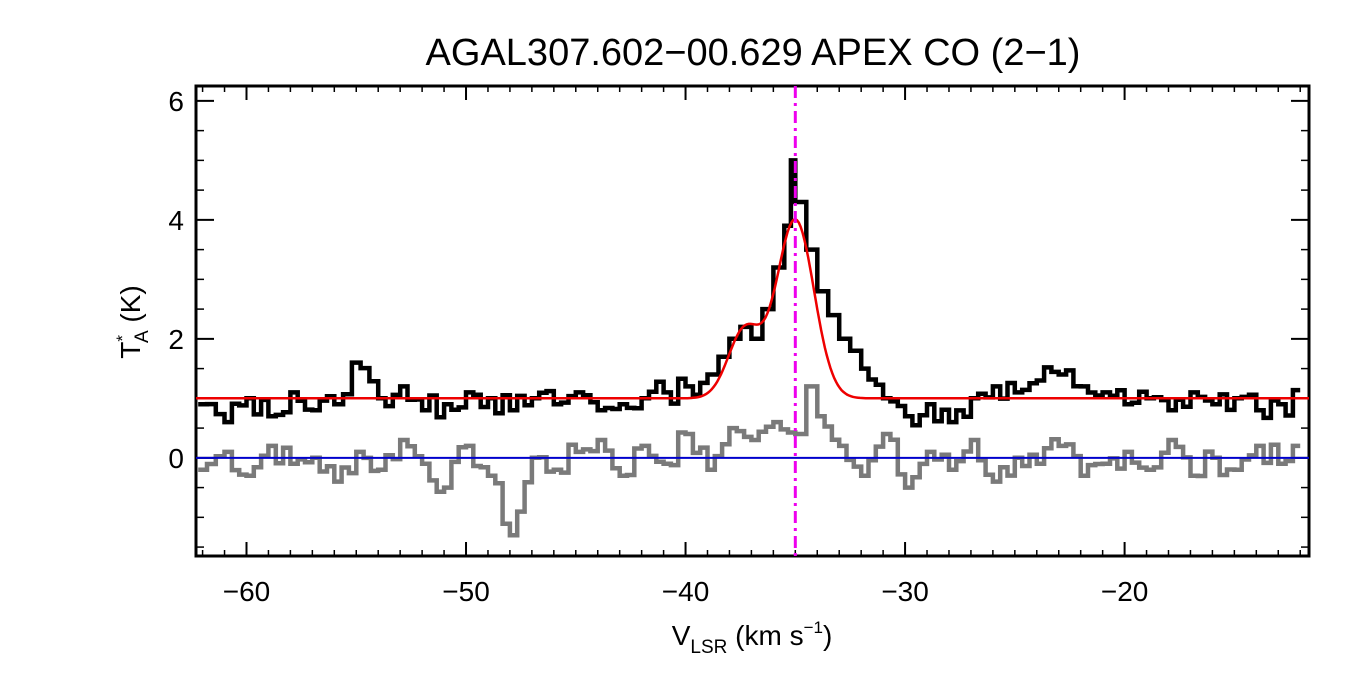 This screenshot has height=675, width=1350. I want to click on x-tick-label: −20, so click(1125, 591).